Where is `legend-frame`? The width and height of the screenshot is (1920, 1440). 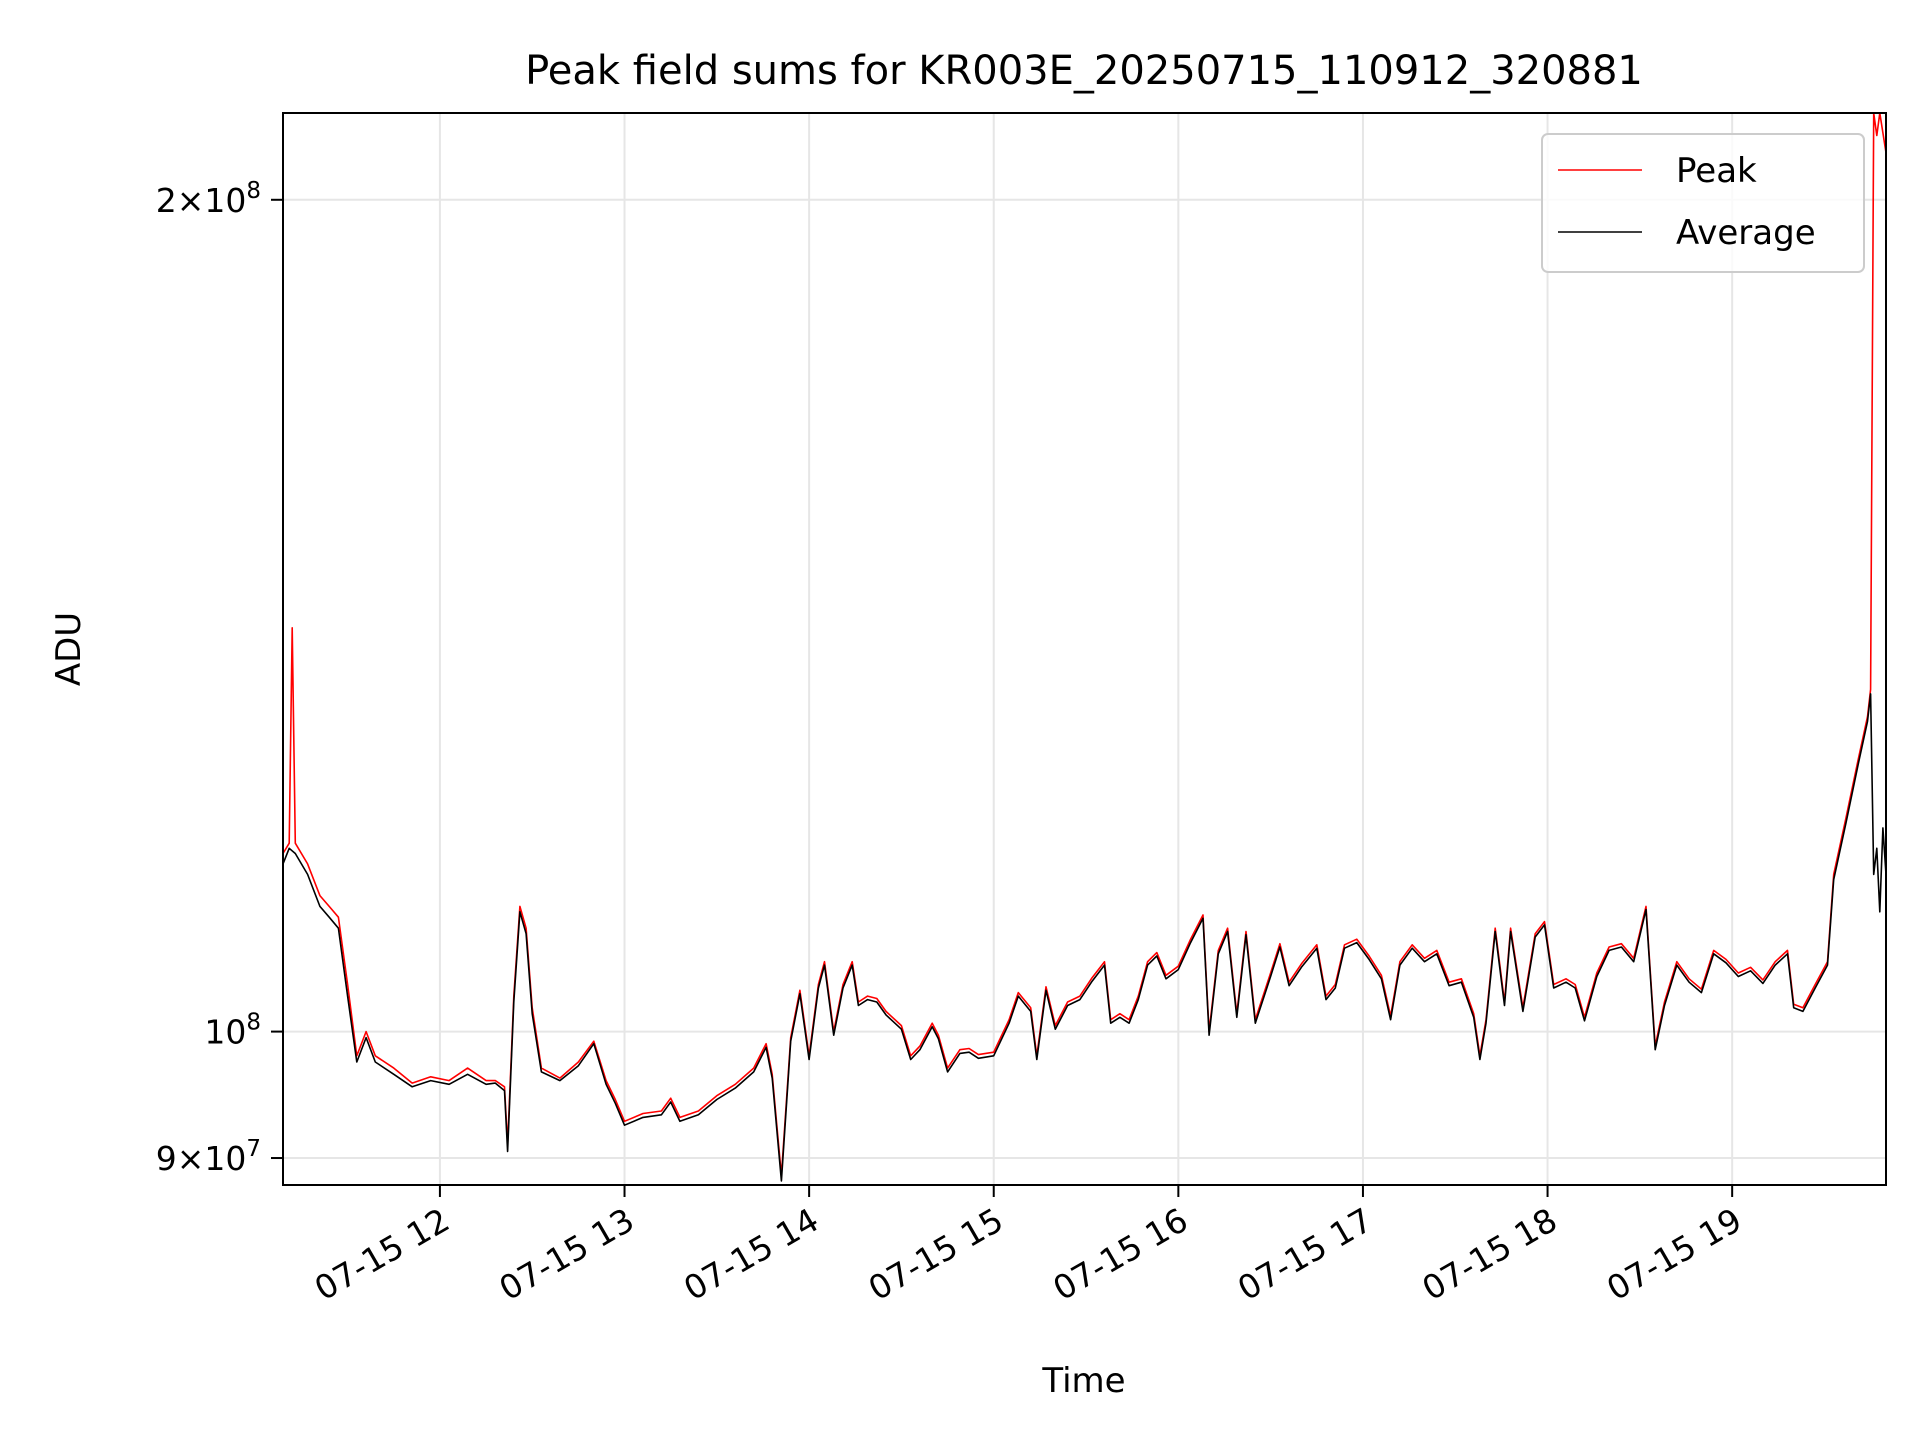
legend-frame is located at coordinates (1703, 203).